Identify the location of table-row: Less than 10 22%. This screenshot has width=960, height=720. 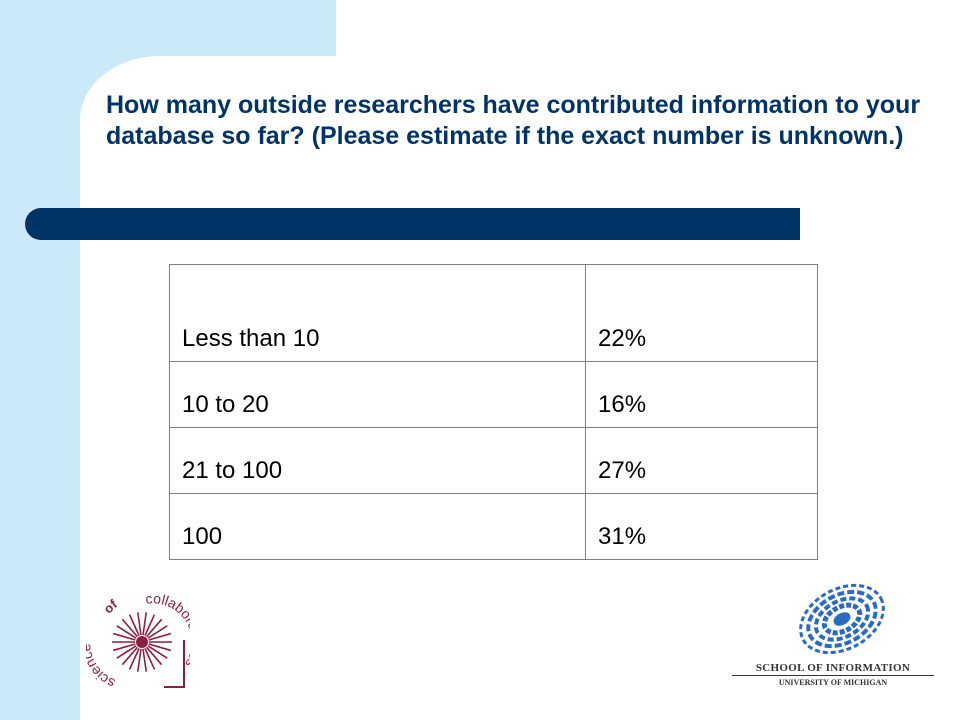
(493, 313).